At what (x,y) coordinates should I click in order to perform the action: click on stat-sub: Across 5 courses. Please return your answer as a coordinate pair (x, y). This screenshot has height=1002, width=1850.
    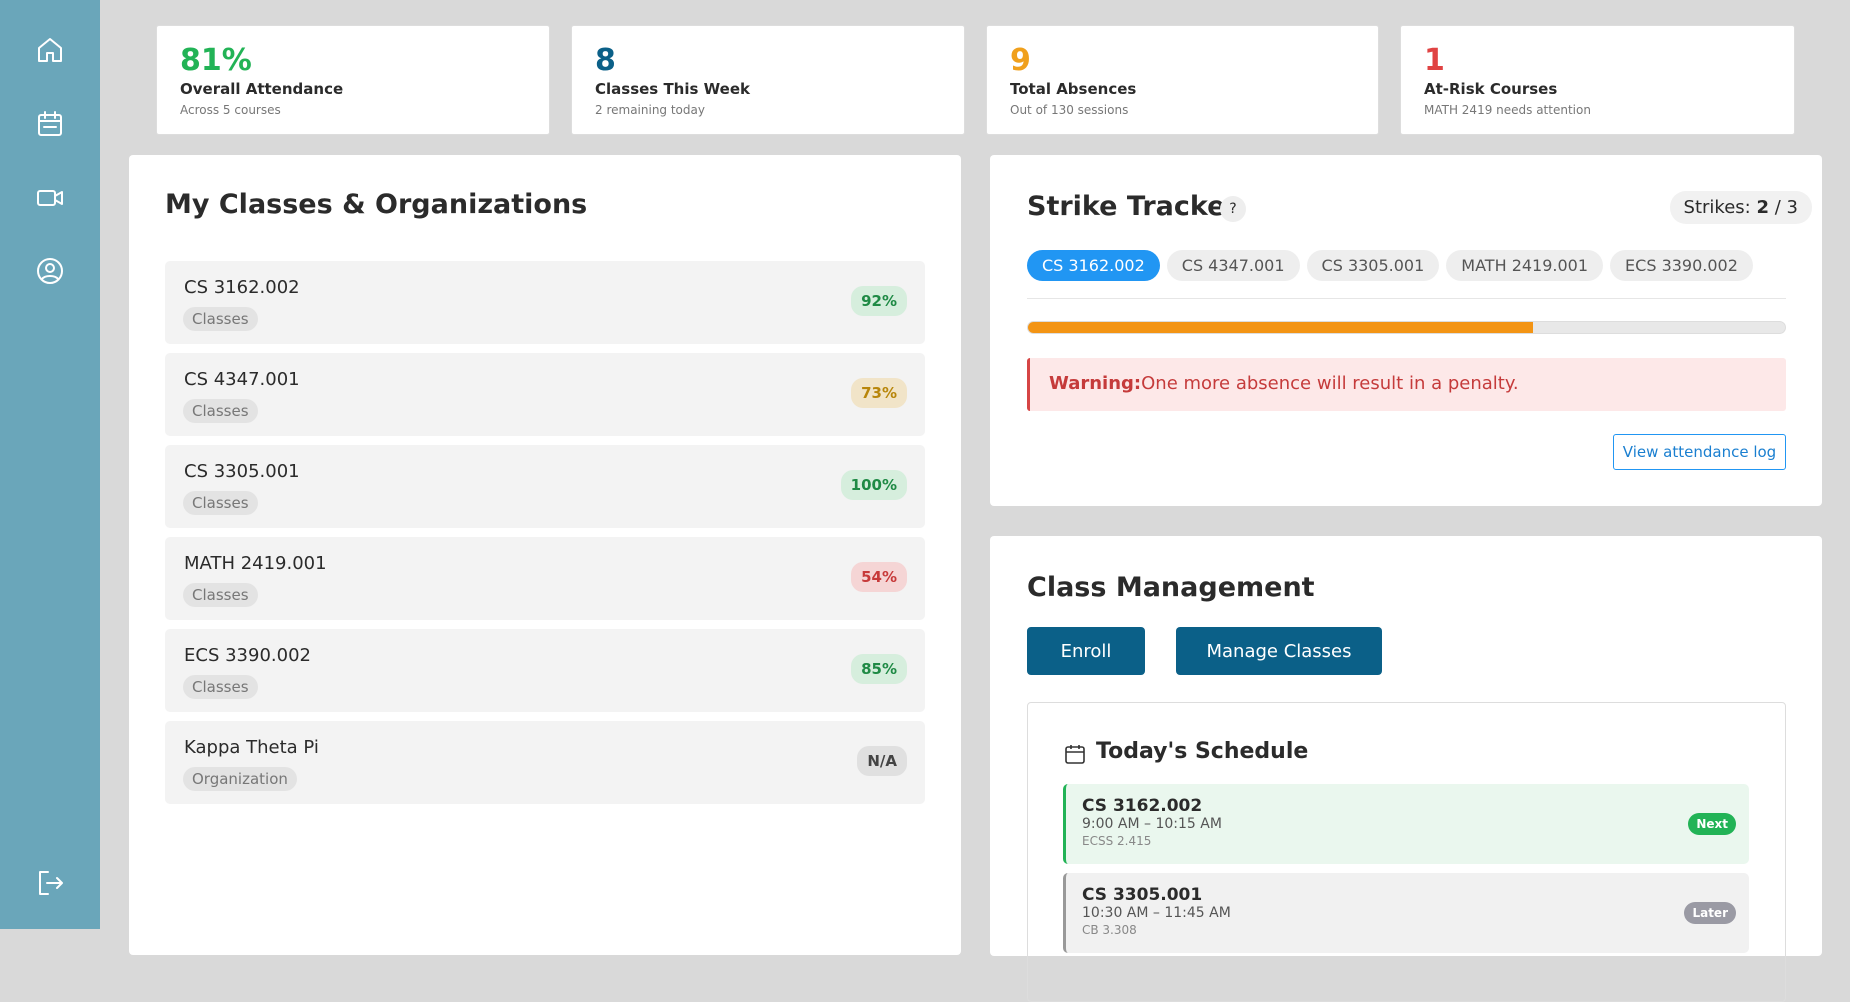
    Looking at the image, I should click on (230, 110).